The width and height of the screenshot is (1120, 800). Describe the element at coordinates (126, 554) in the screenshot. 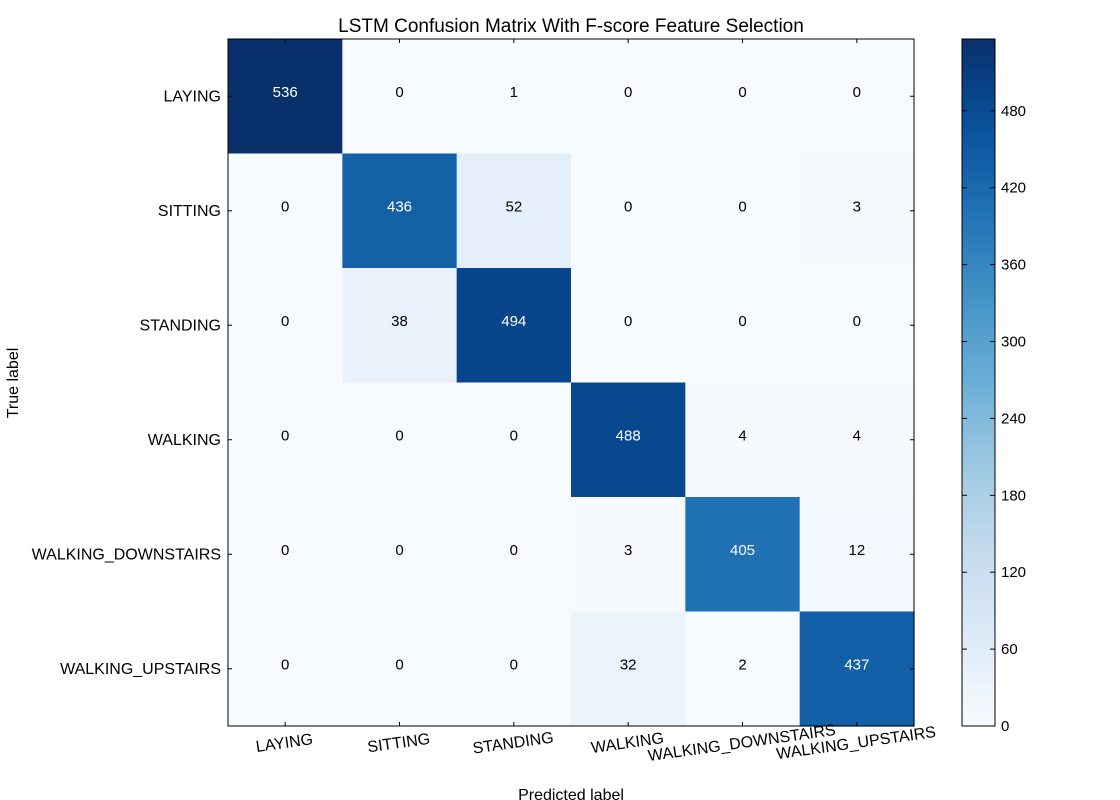

I see `y-tick-label: WALKING_DOWNSTAIRS` at that location.